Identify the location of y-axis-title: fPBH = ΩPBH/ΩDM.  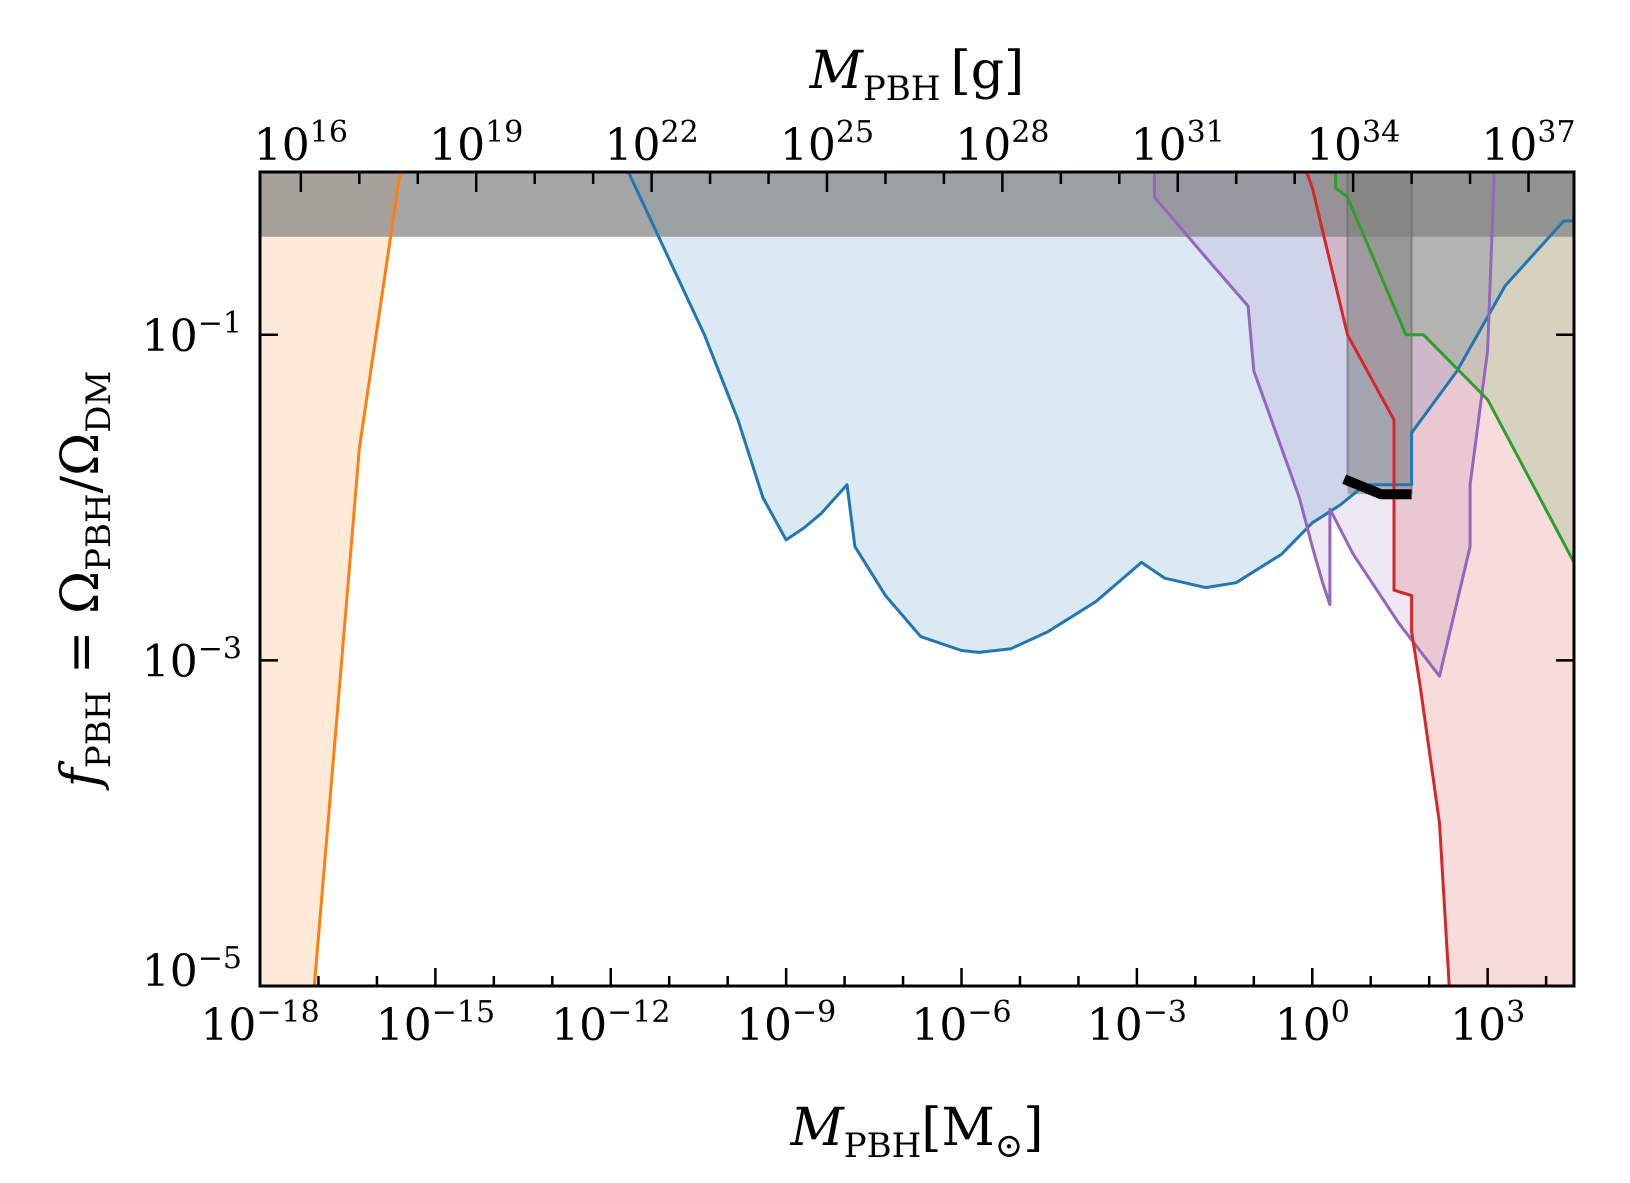
(85, 581).